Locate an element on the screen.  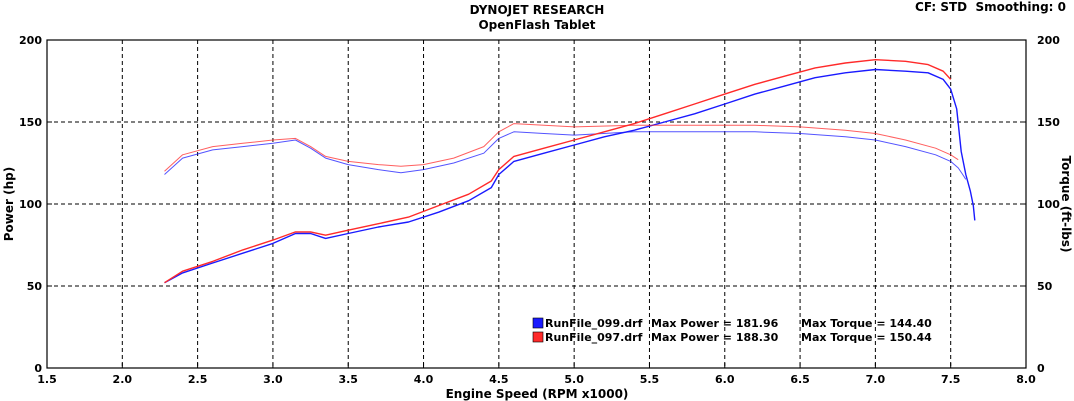
legend-name-run-097: RunFile_097.drf is located at coordinates (594, 337).